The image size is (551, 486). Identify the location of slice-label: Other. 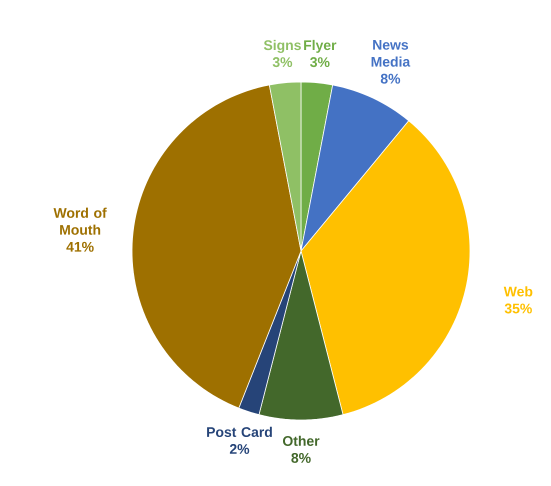
(301, 441).